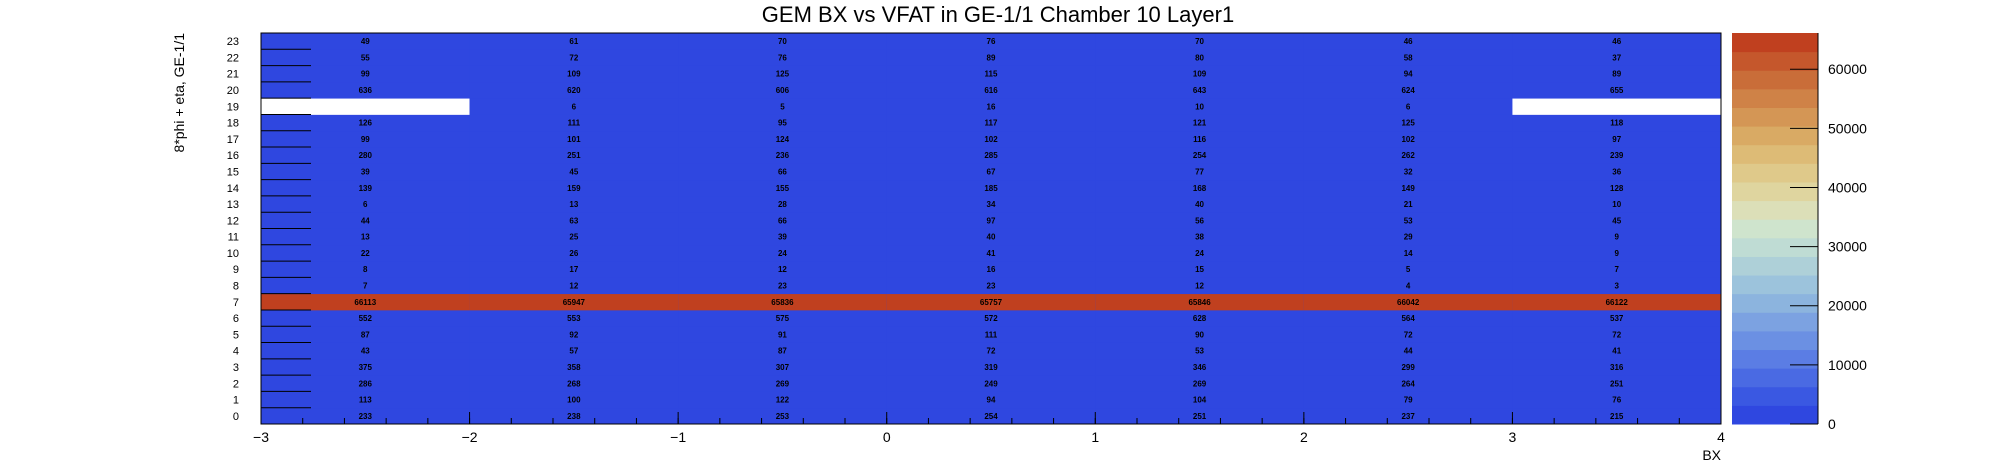 The width and height of the screenshot is (1996, 472). What do you see at coordinates (783, 318) in the screenshot?
I see `cell-value-label: 575` at bounding box center [783, 318].